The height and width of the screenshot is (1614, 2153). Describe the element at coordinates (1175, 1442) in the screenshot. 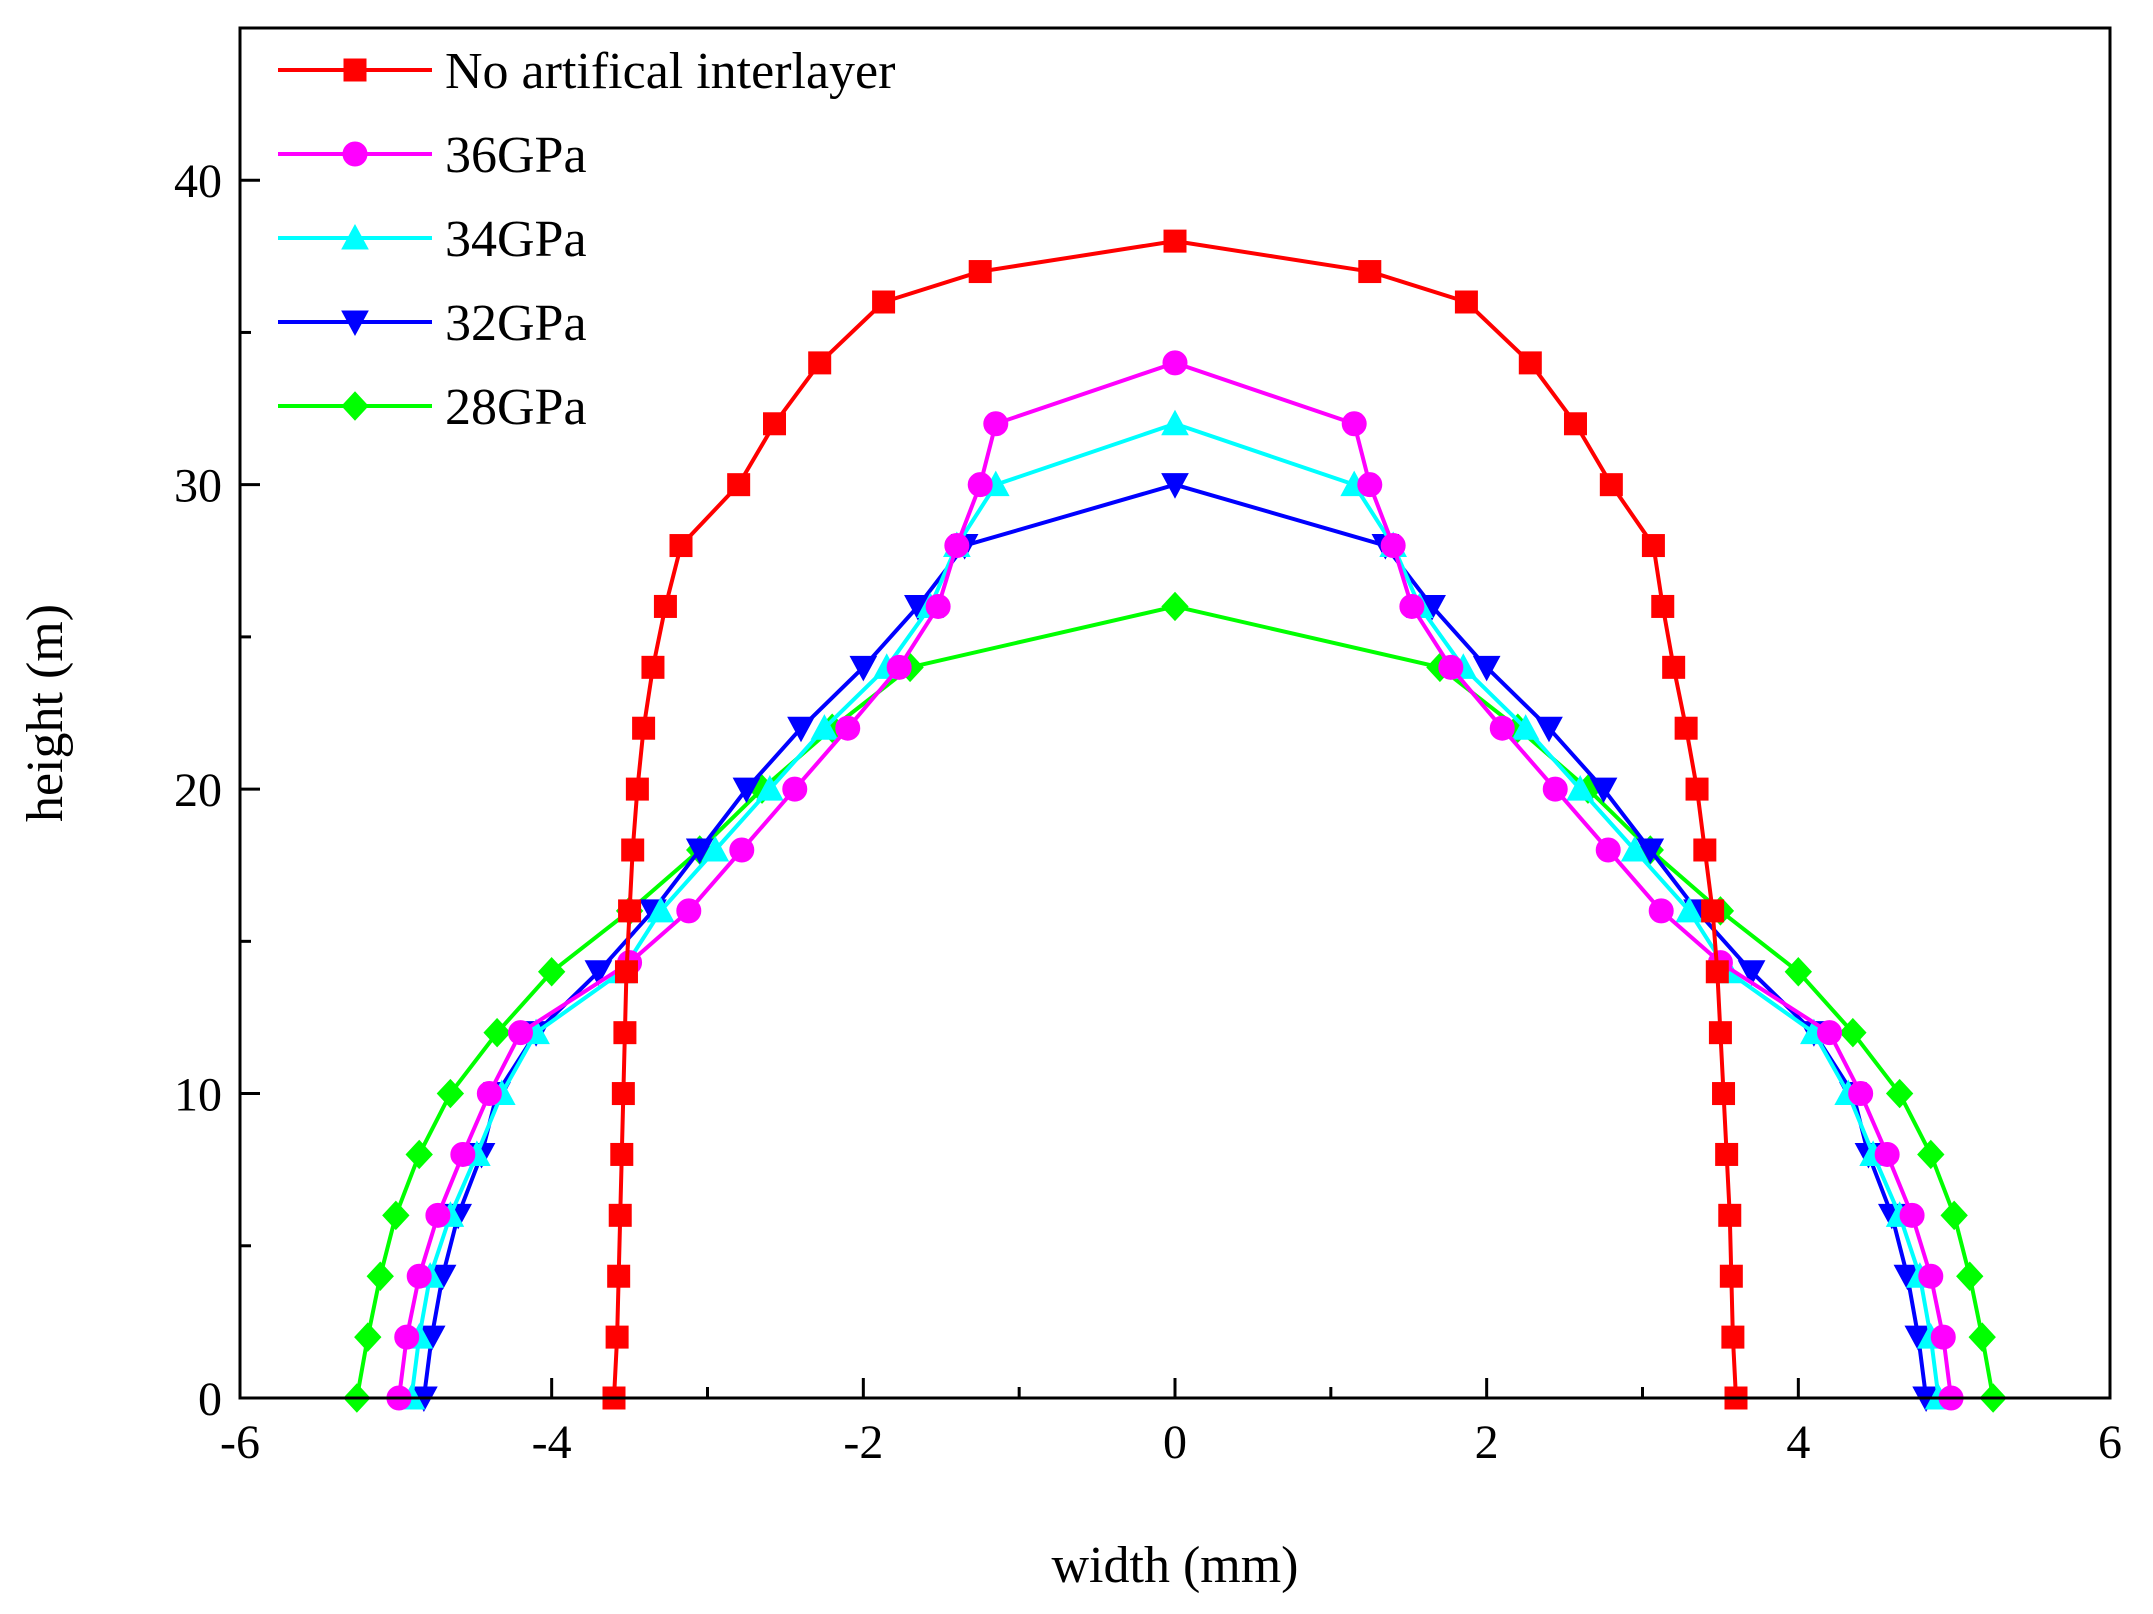

I see `x-tick-label: 0` at that location.